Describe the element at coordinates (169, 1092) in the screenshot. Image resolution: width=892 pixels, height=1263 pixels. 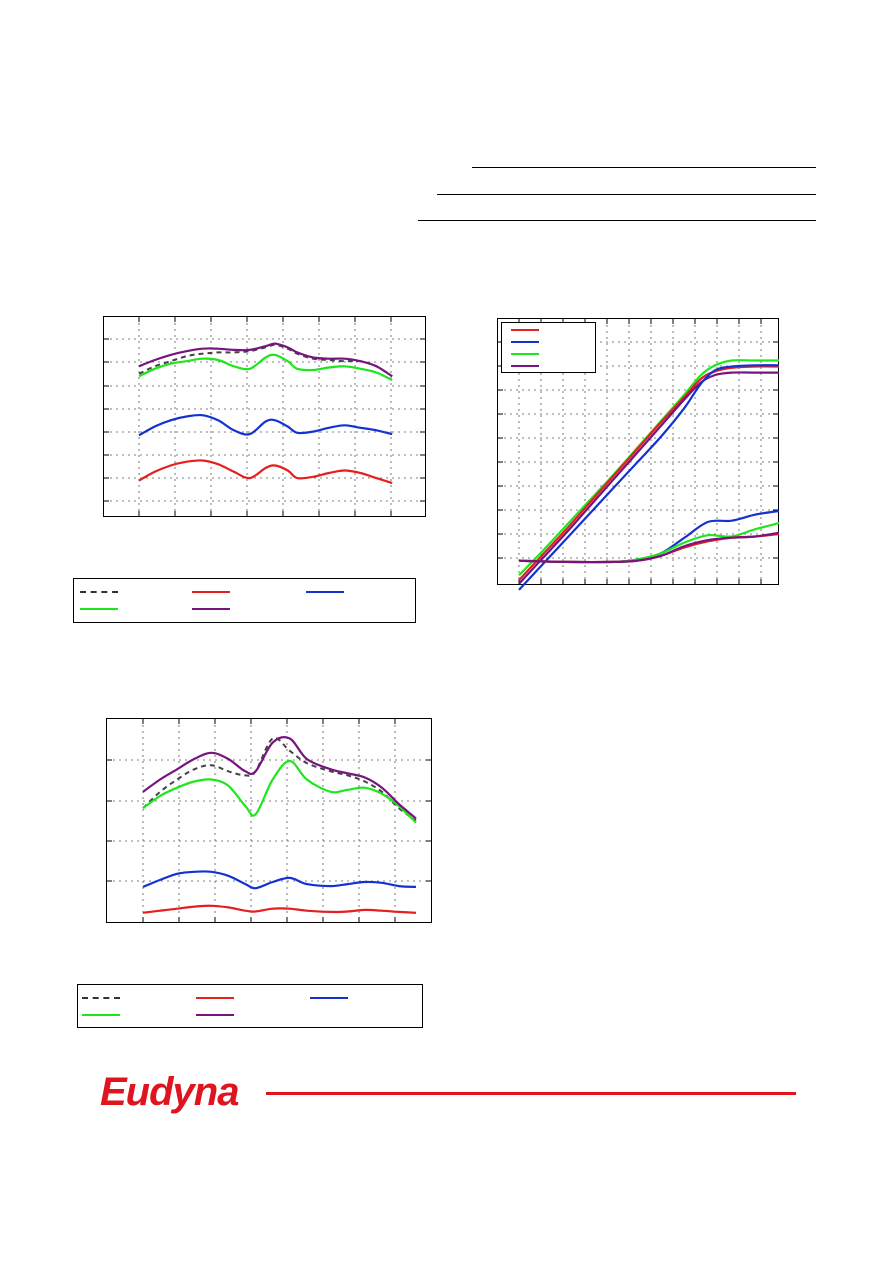
I see `brand-logo: Eudyna` at that location.